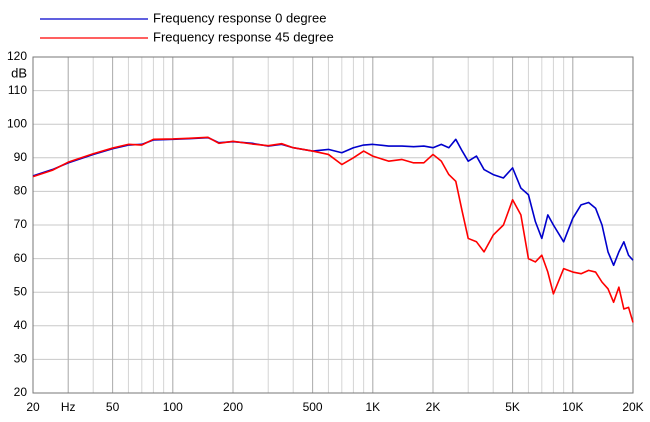  I want to click on x-tick-label: Hz, so click(68, 407).